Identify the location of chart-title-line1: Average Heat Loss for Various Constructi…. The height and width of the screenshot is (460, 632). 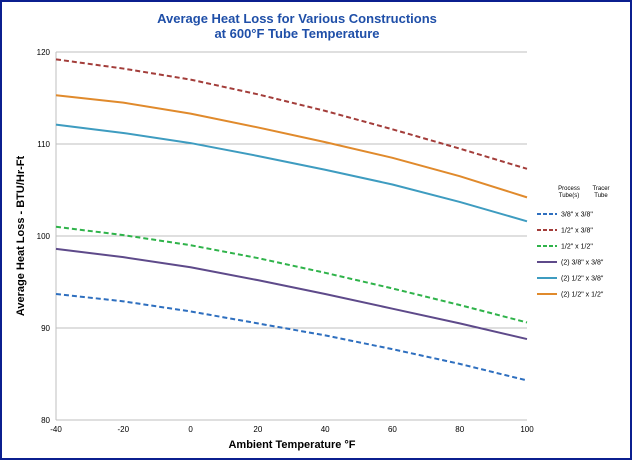
(297, 18).